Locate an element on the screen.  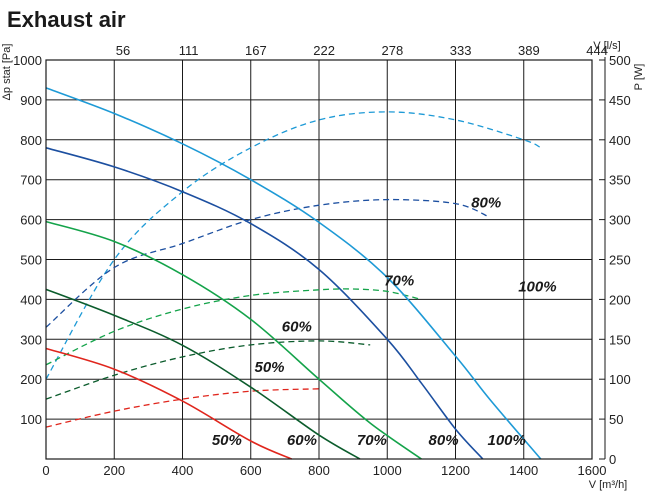
y2-tick-label: 250 is located at coordinates (620, 260).